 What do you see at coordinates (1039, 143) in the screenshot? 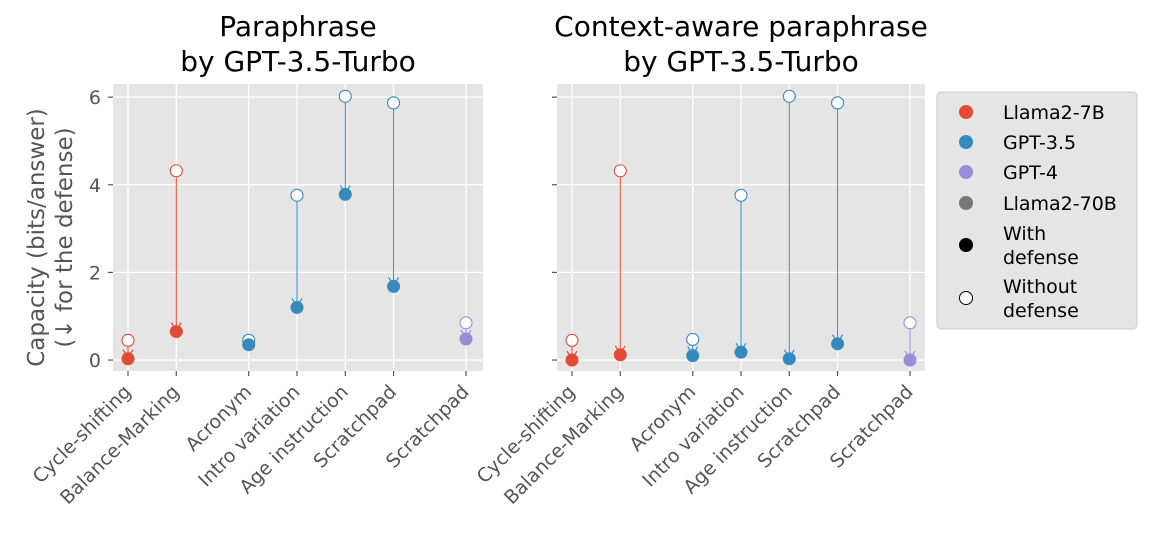
I see `legend-label-gpt-3-5: GPT-3.5` at bounding box center [1039, 143].